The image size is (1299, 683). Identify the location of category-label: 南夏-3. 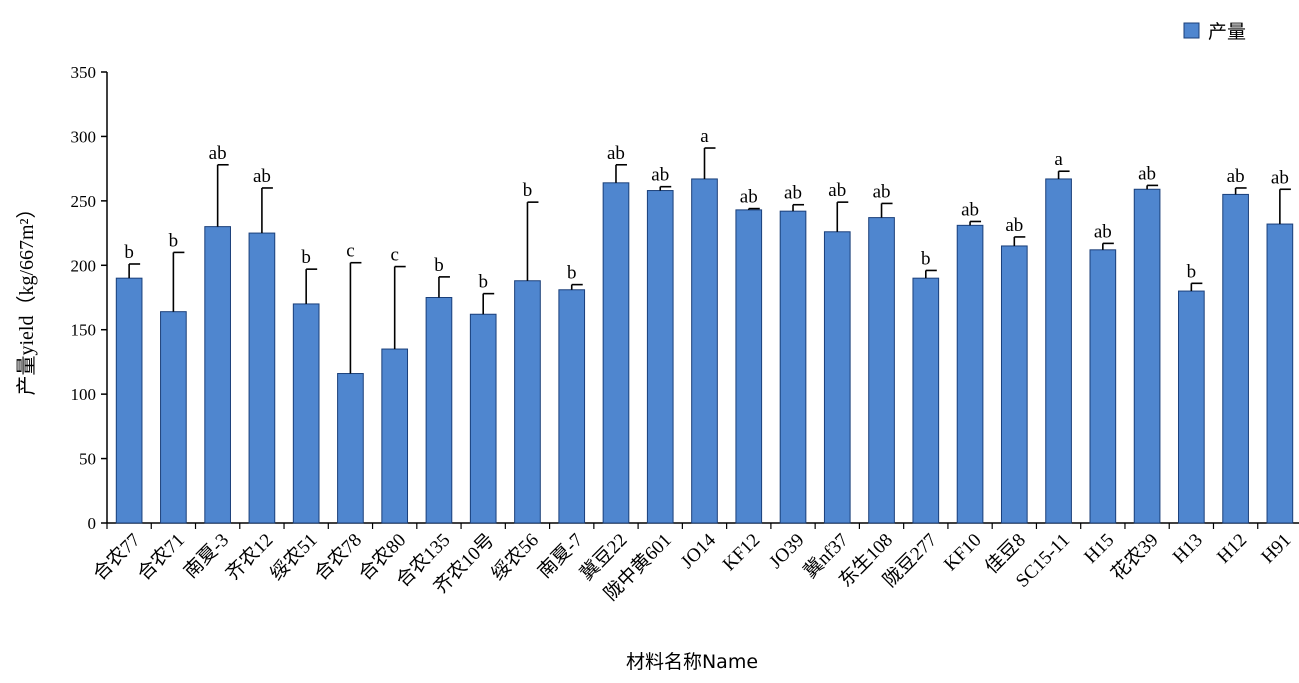
(207, 556).